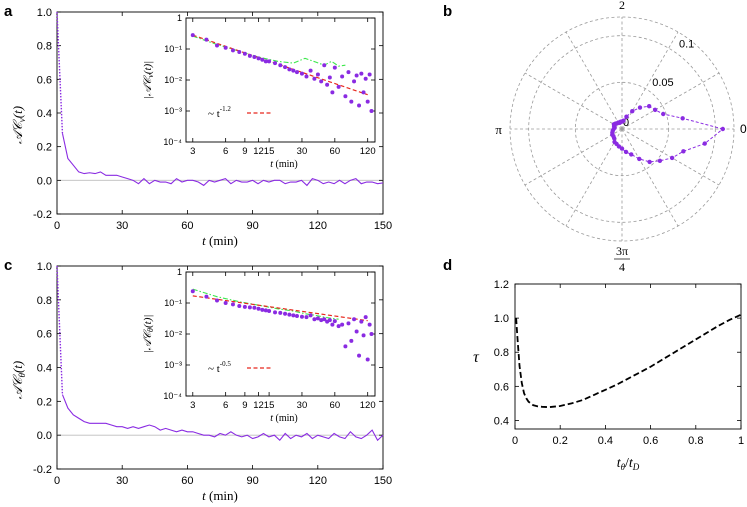 This screenshot has height=507, width=747. Describe the element at coordinates (280, 80) in the screenshot. I see `inset-frame-a` at that location.